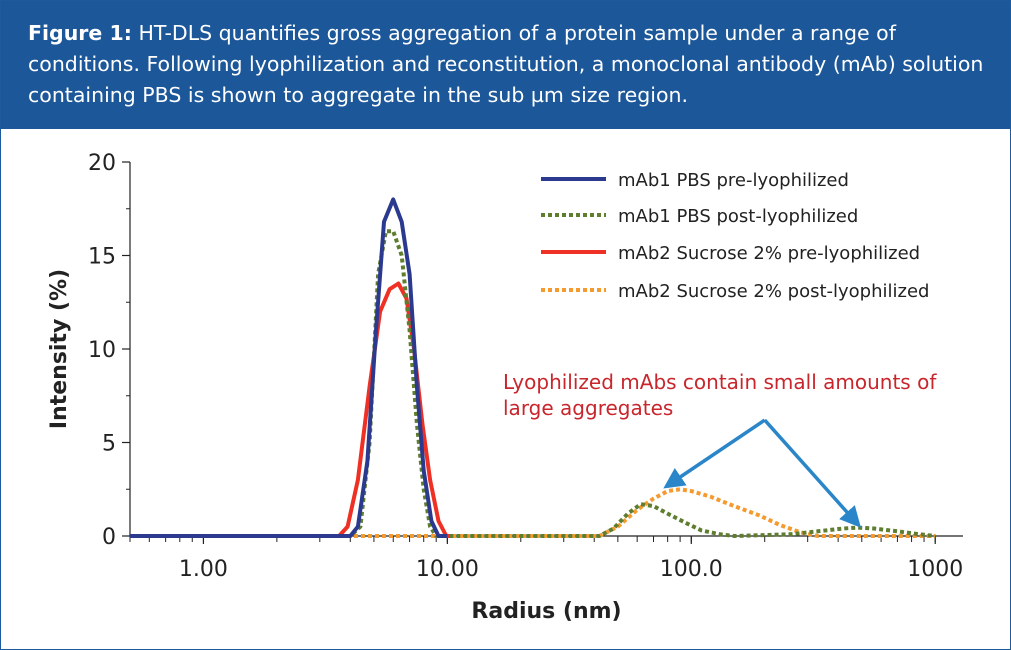 The width and height of the screenshot is (1011, 650). What do you see at coordinates (102, 257) in the screenshot?
I see `y-tick-label: 15` at bounding box center [102, 257].